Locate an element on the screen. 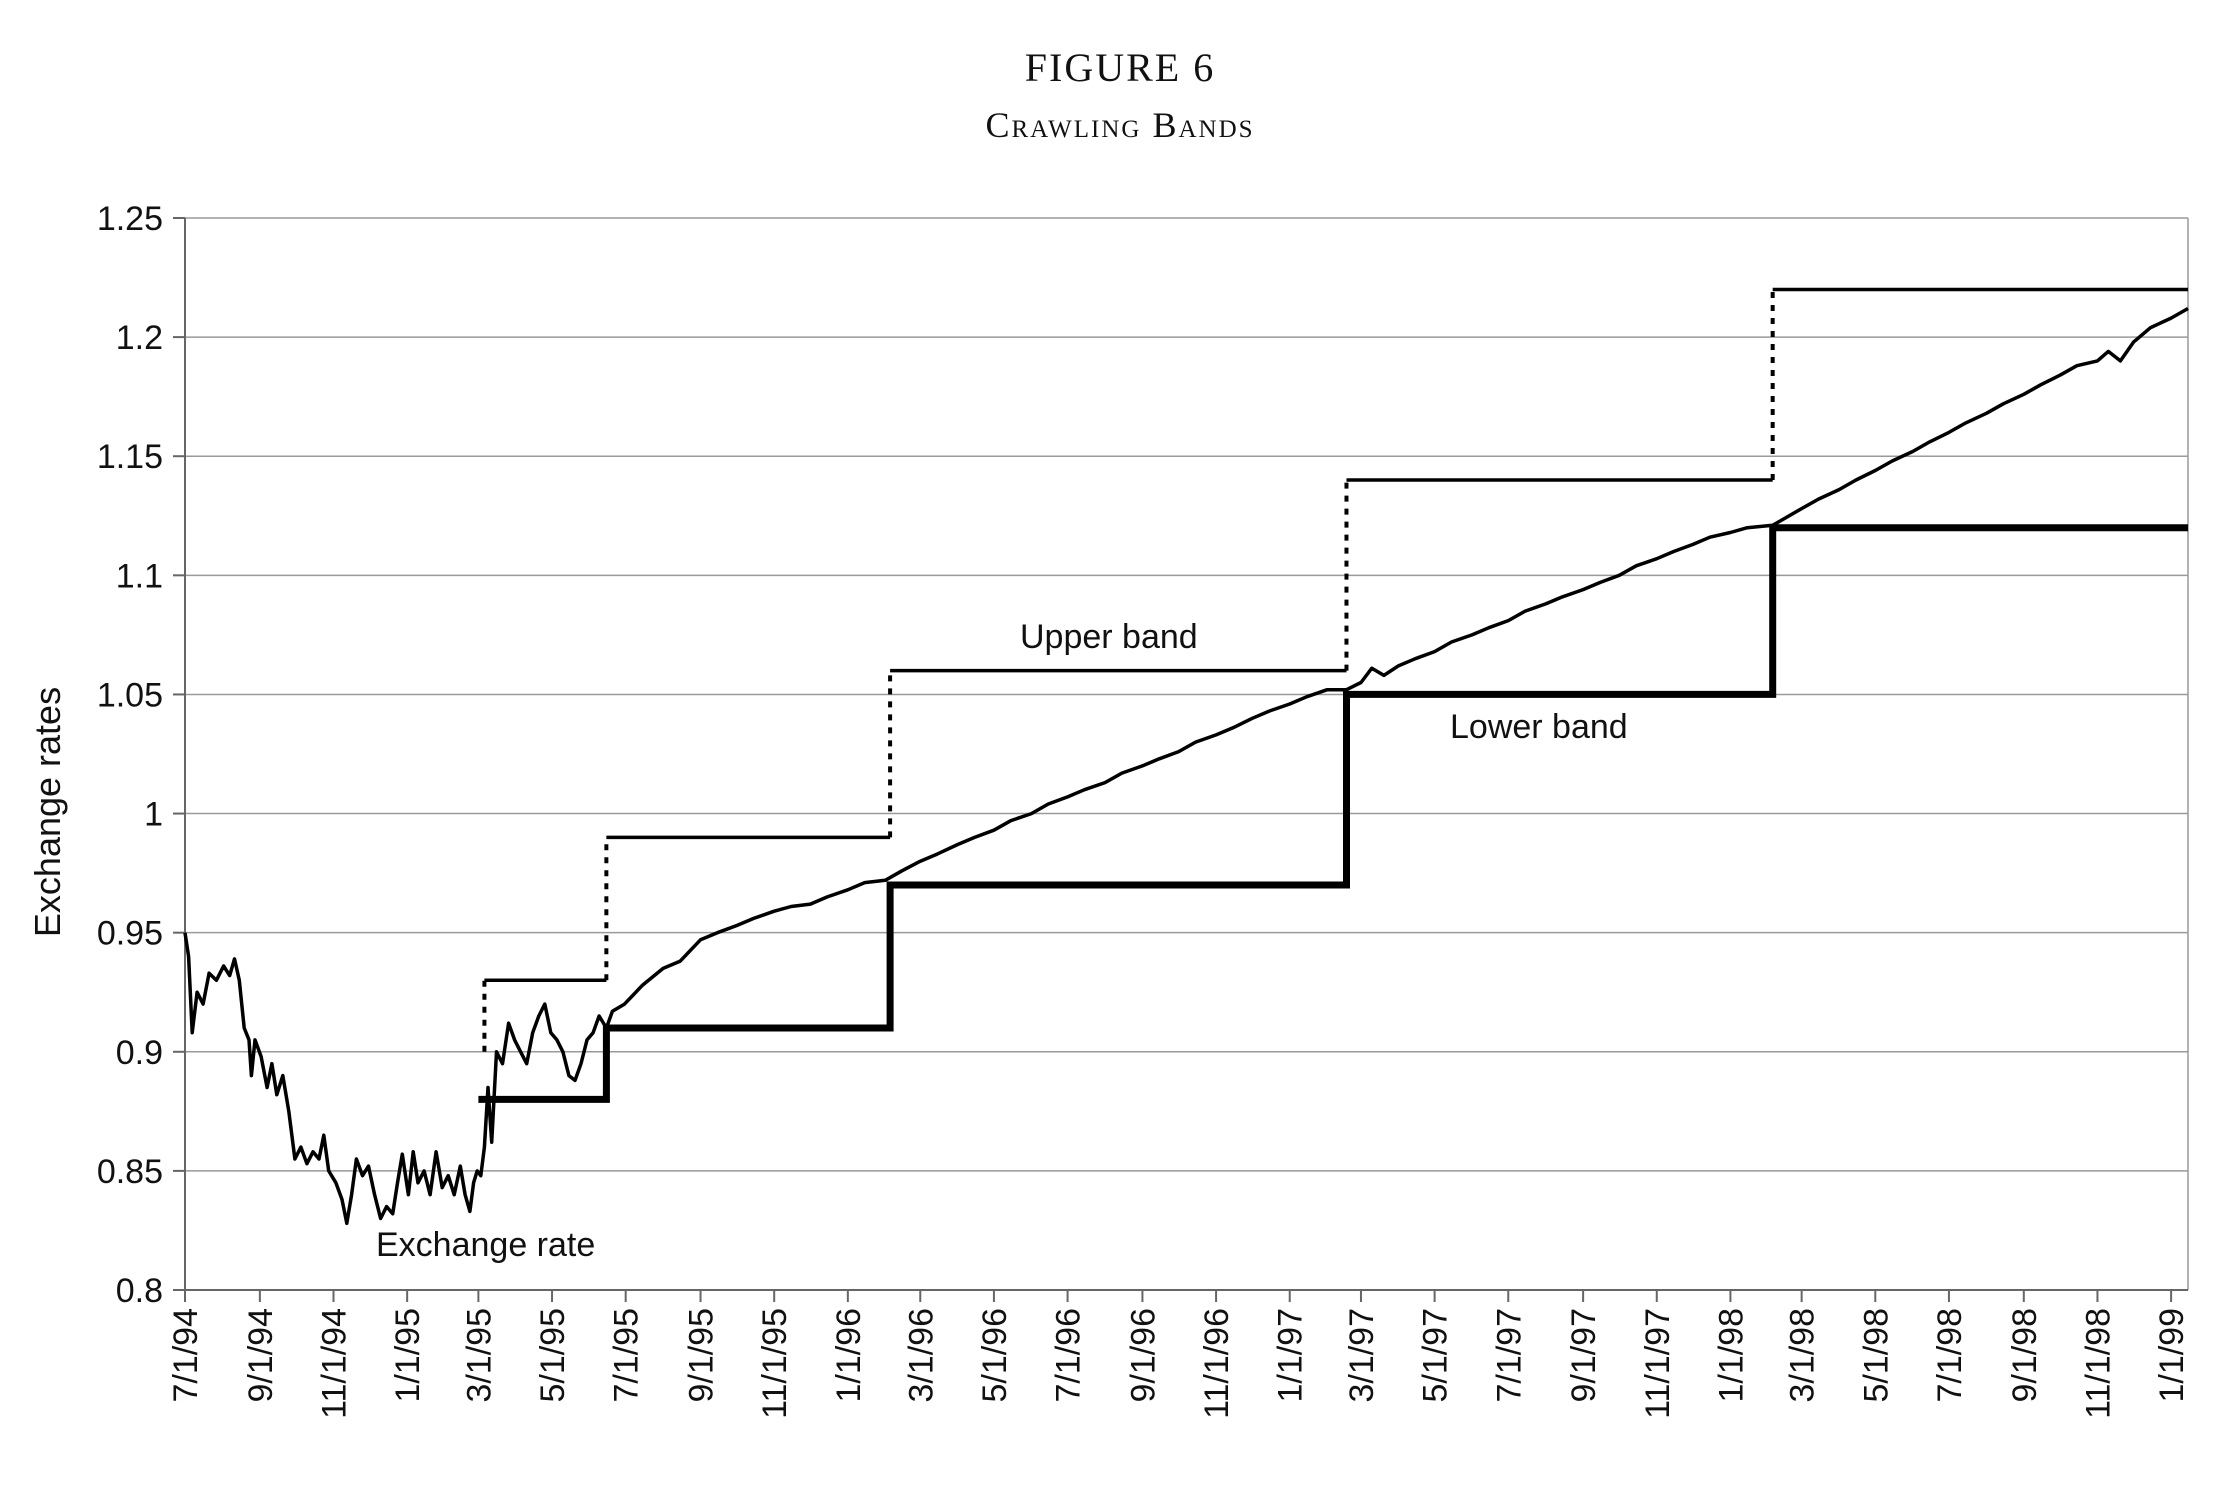  y-tick-label-3: 1.1 is located at coordinates (139, 576).